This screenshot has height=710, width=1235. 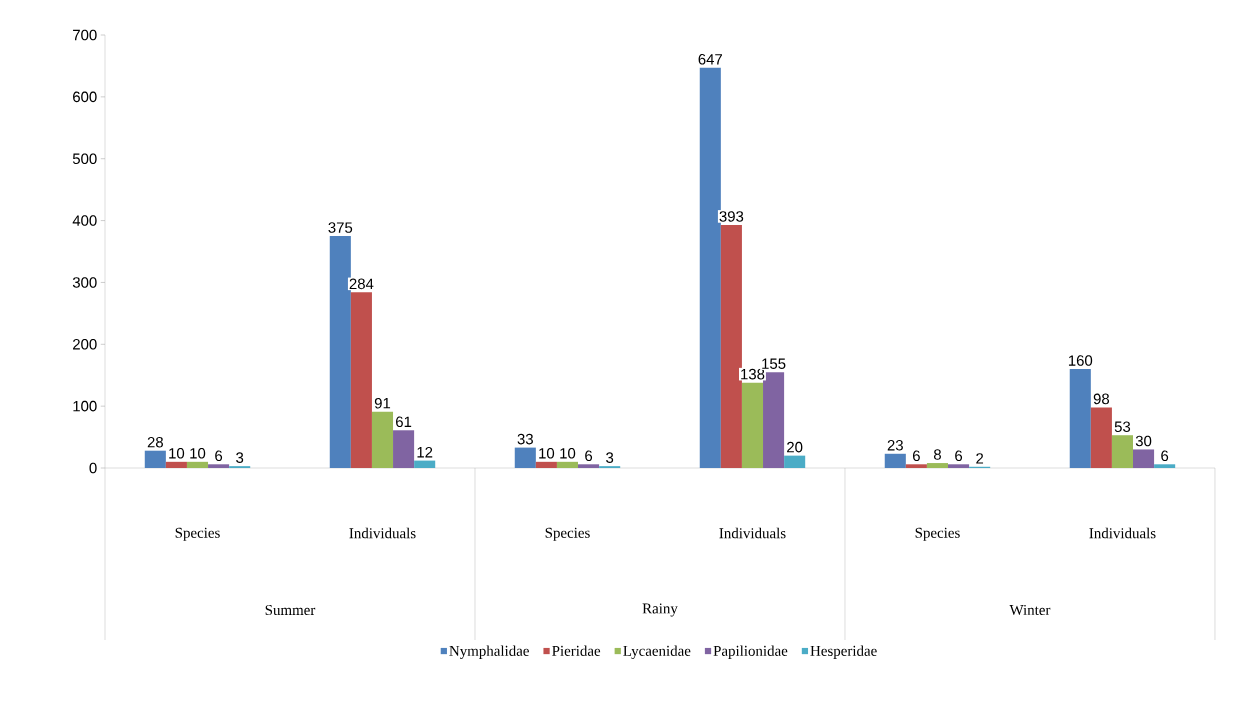 I want to click on y-tick-label: 600, so click(x=85, y=97).